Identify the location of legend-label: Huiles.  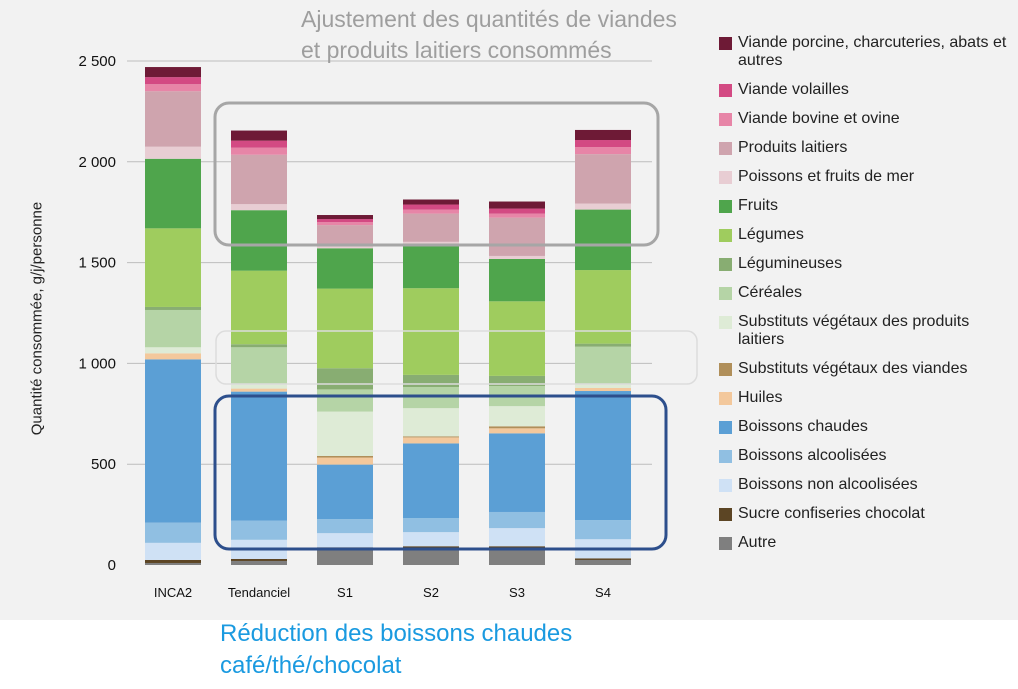
(760, 397).